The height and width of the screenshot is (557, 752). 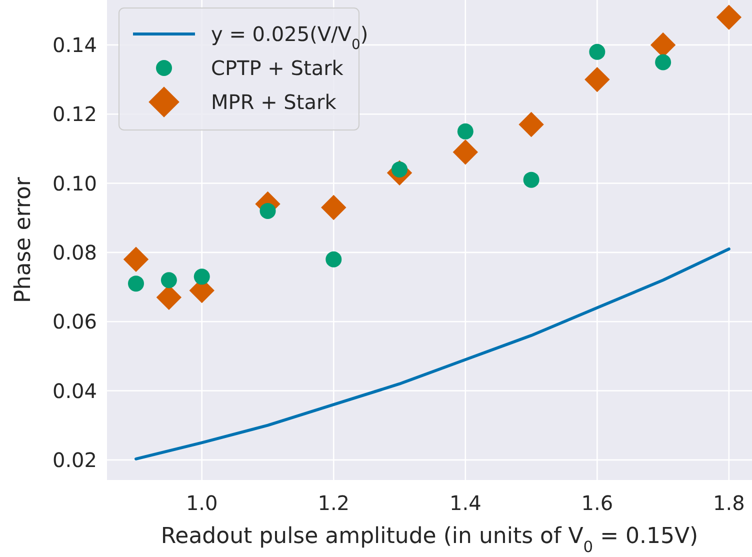 I want to click on y-tick-label: 0.06, so click(x=74, y=322).